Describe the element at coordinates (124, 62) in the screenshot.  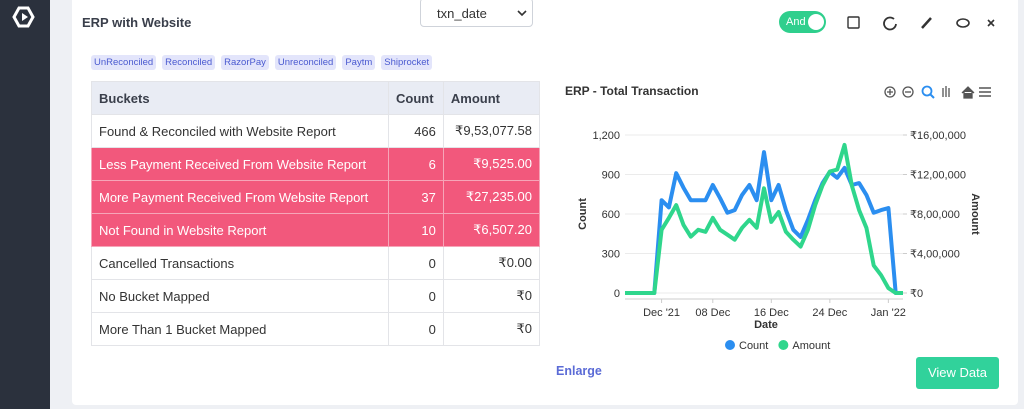
I see `tag: UnReconciled` at that location.